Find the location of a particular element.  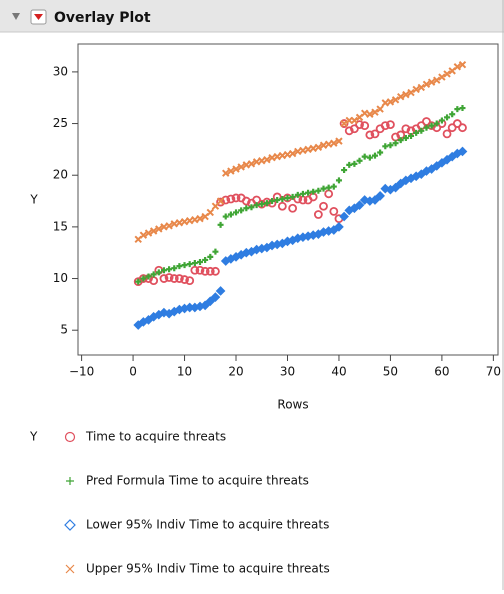

menu-icon is located at coordinates (38, 17).